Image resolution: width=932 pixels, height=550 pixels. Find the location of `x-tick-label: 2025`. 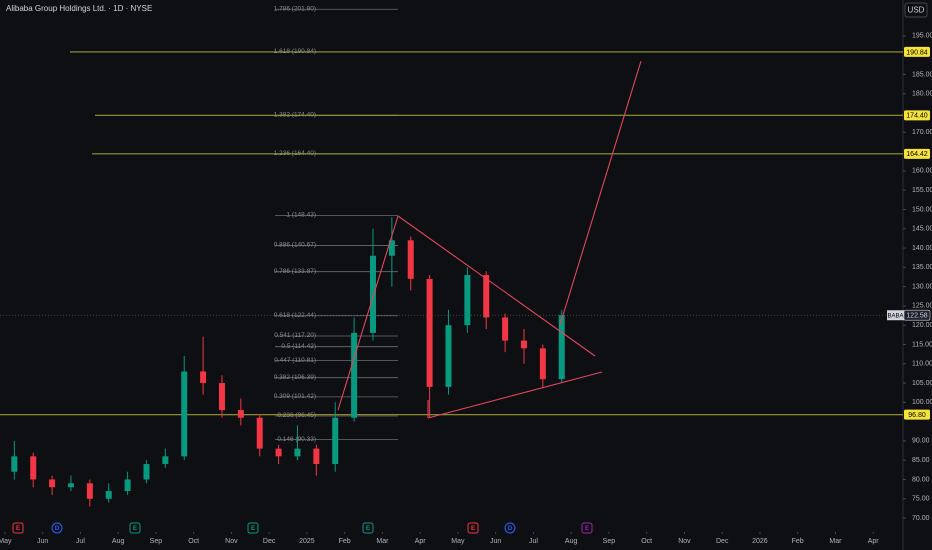

x-tick-label: 2025 is located at coordinates (307, 541).